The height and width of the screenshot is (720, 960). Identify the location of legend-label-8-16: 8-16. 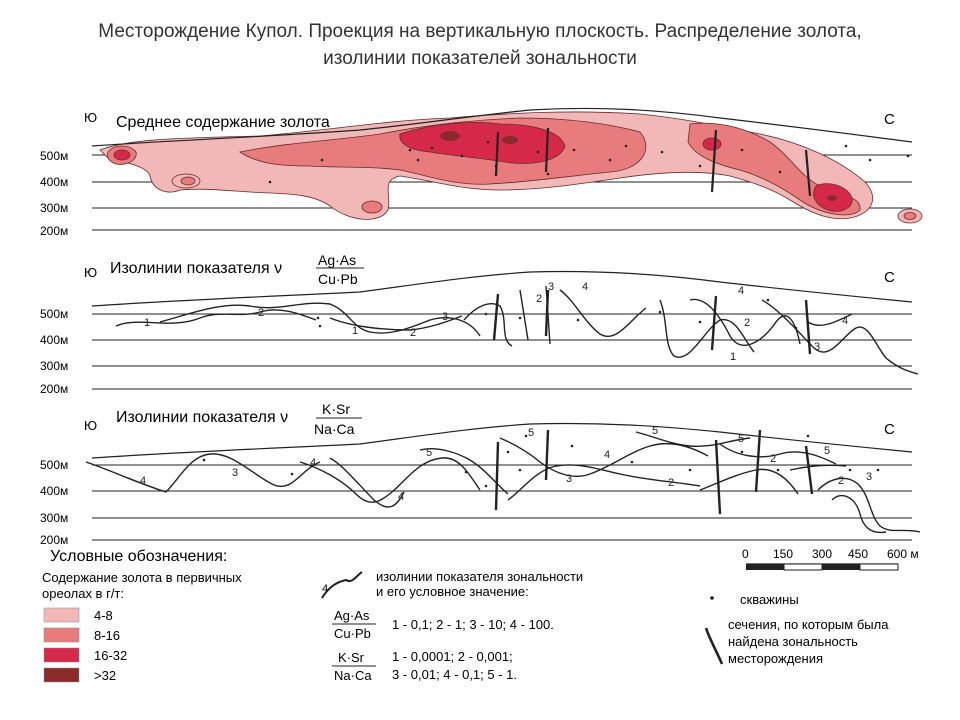
(107, 635).